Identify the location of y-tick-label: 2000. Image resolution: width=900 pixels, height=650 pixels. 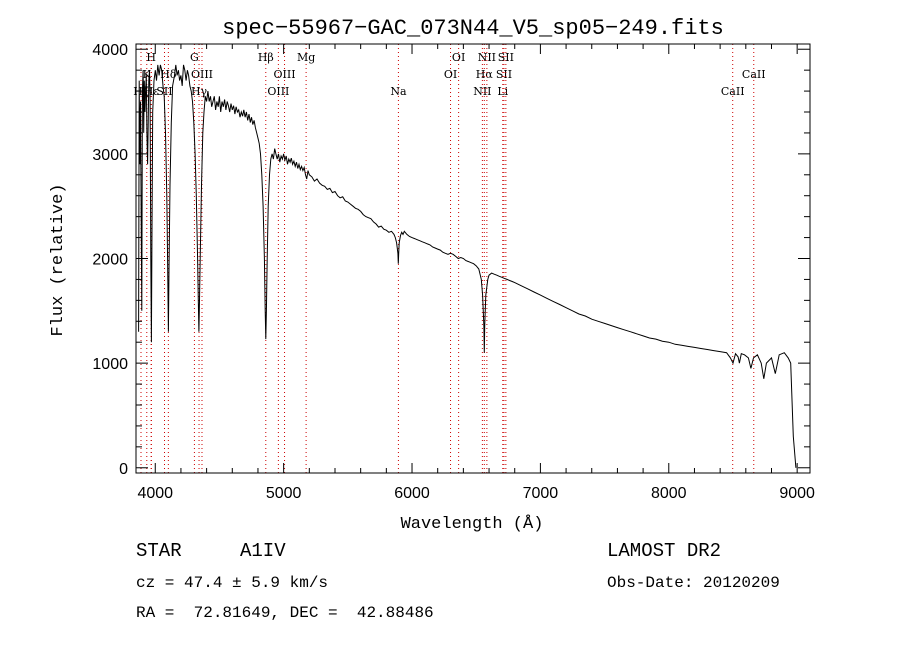
(110, 260).